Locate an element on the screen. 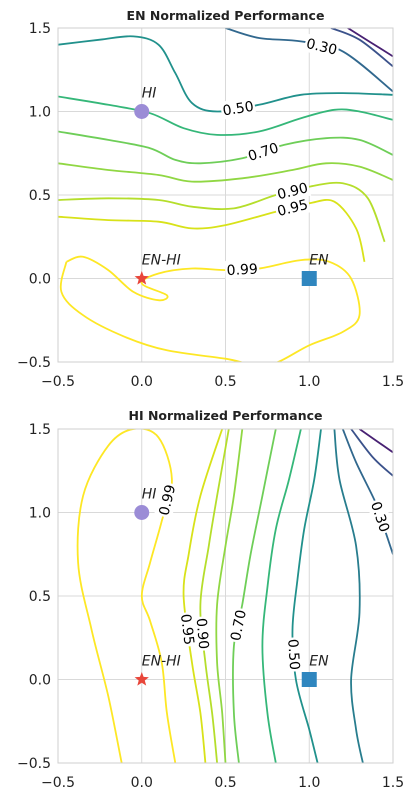 This screenshot has width=416, height=798. chart-title: EN Normalized Performance is located at coordinates (226, 15).